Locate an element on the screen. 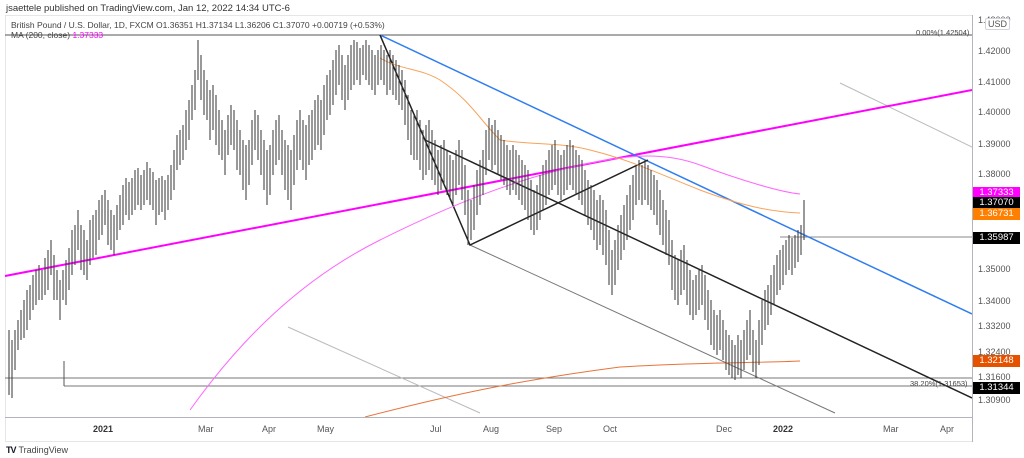  gray-line-lowerleft is located at coordinates (384, 370).